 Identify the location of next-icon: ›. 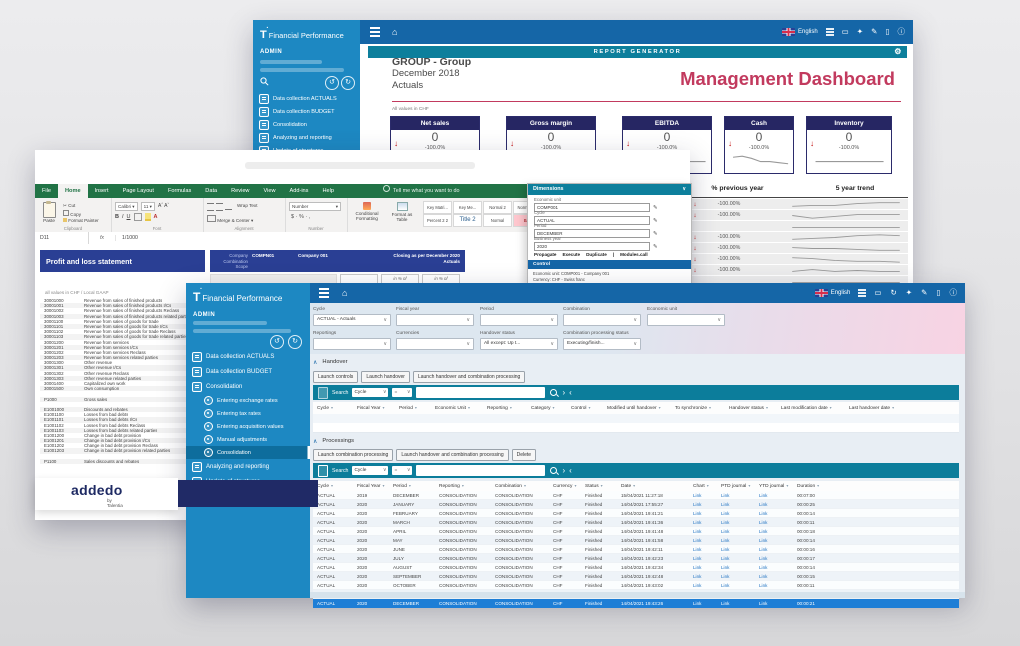
(564, 470).